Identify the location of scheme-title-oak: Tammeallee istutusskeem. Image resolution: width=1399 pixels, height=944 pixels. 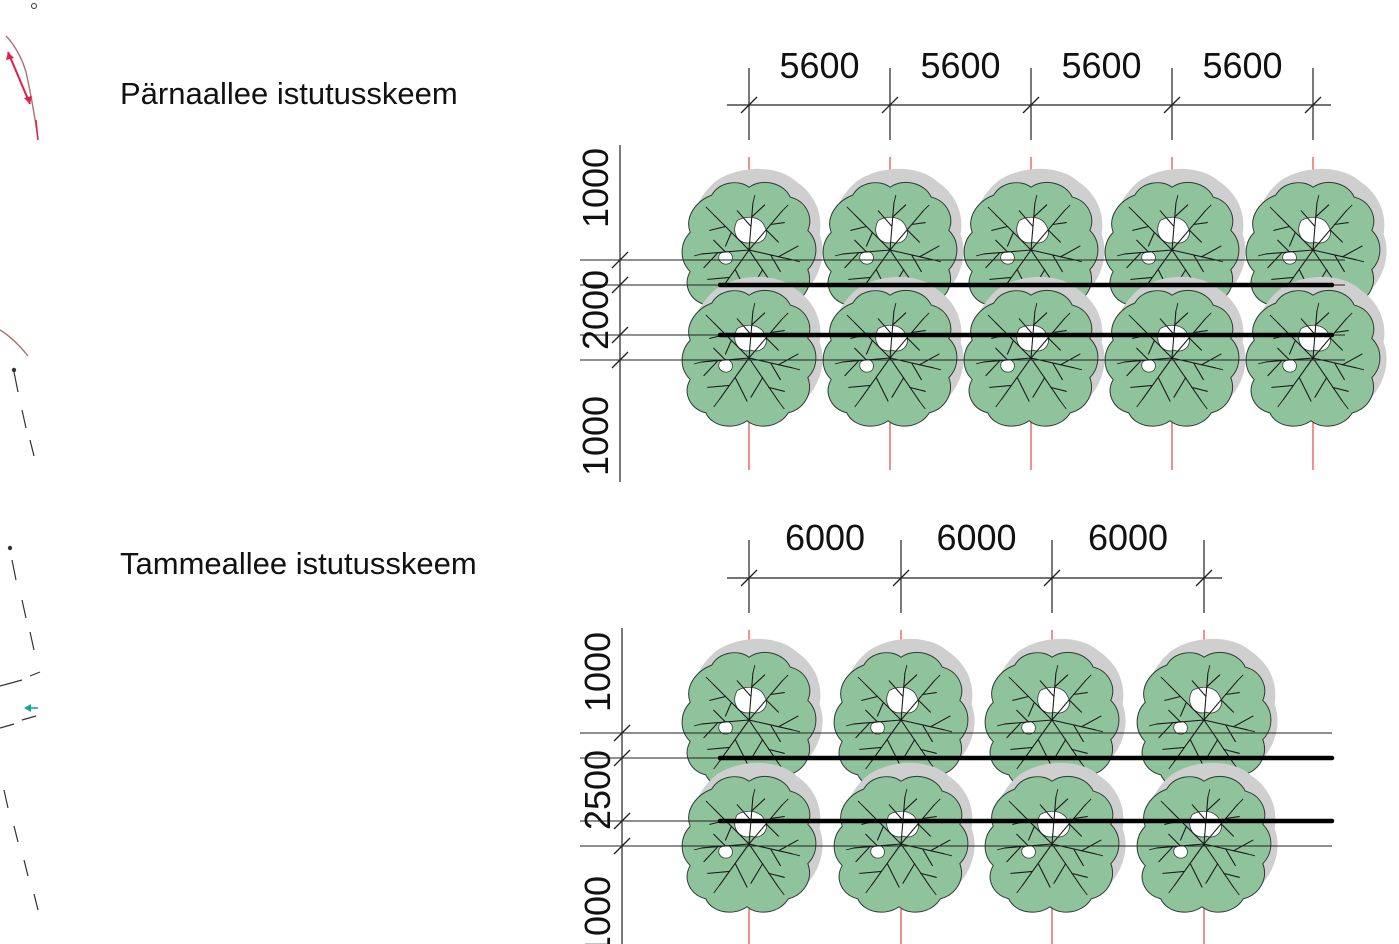
(298, 563).